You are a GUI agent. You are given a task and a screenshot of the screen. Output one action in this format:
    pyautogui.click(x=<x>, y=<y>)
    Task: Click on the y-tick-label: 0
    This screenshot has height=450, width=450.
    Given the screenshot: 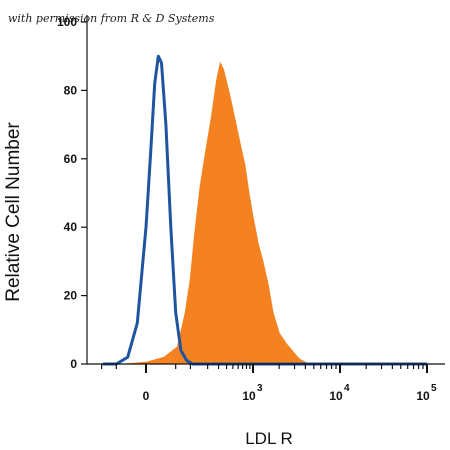 What is the action you would take?
    pyautogui.click(x=73, y=364)
    